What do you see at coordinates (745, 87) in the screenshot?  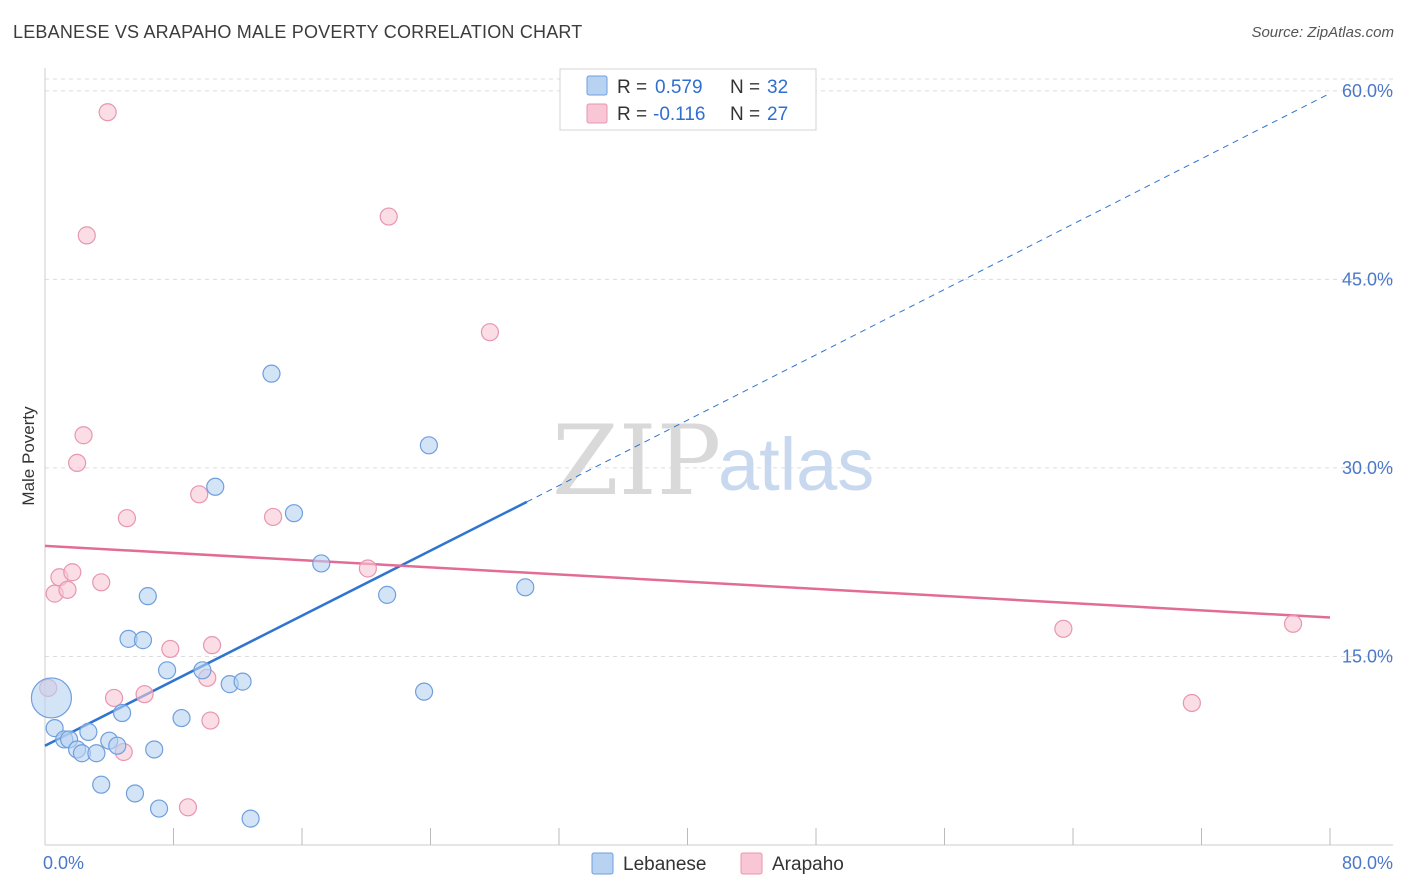 I see `legend-n-label-lebanese: N =` at bounding box center [745, 87].